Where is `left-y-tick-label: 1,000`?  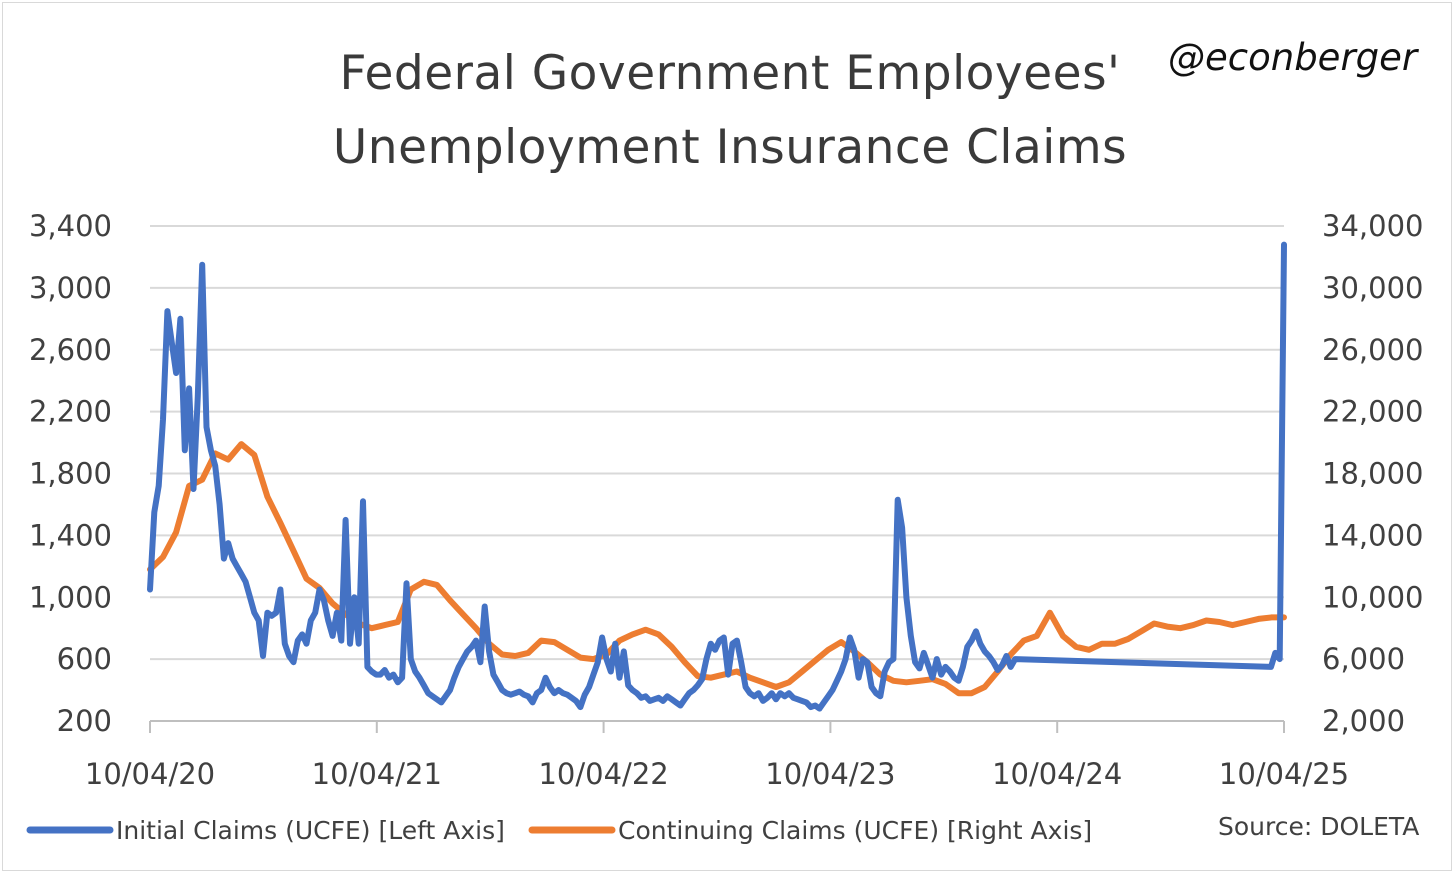
left-y-tick-label: 1,000 is located at coordinates (70, 597).